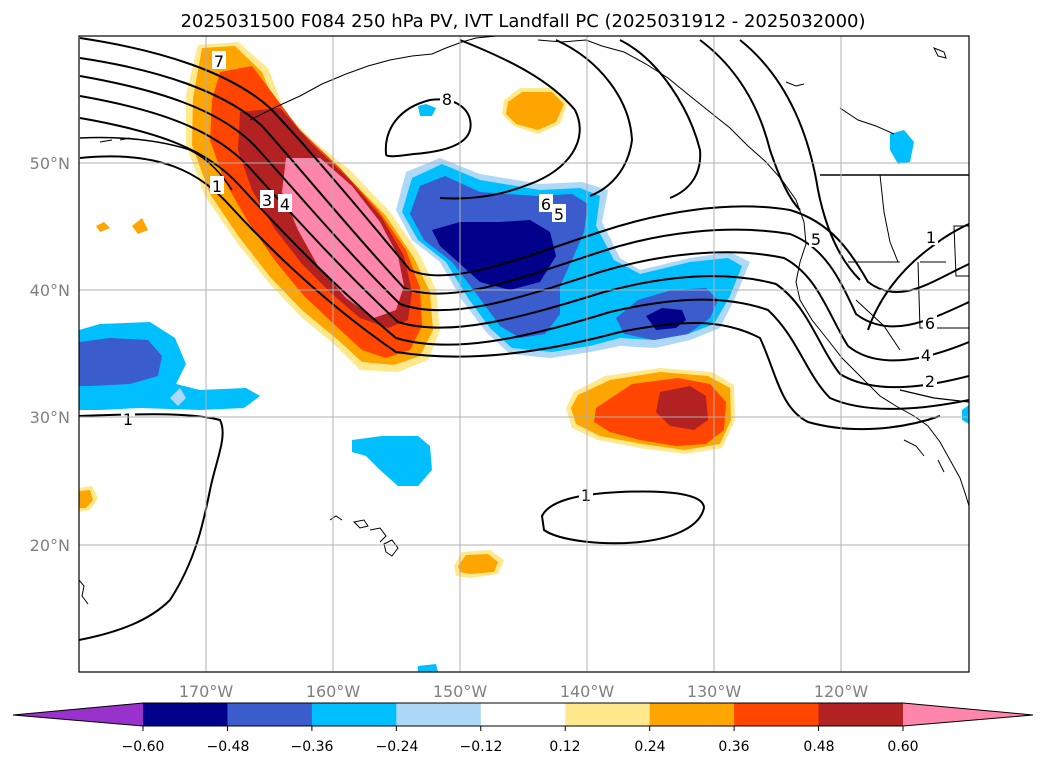  What do you see at coordinates (50, 290) in the screenshot?
I see `lat-tick-label: 40°N` at bounding box center [50, 290].